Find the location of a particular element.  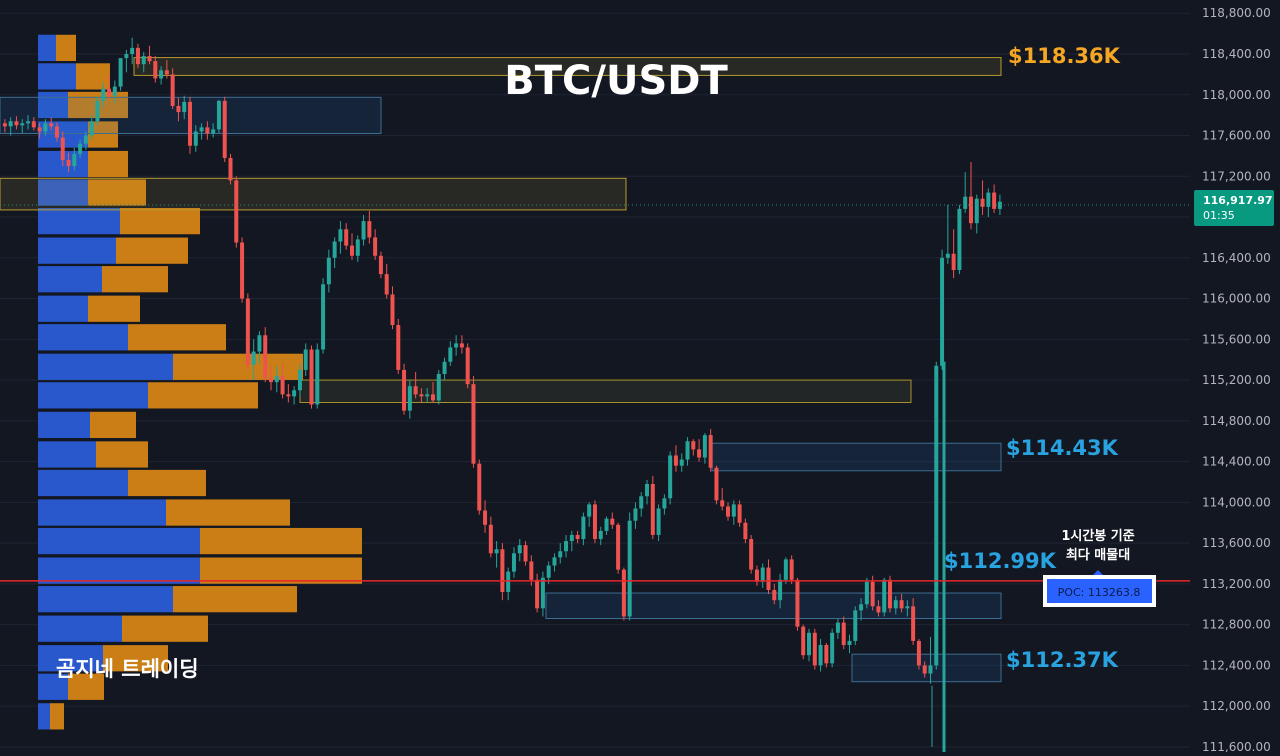

poc-note-line1: 1시간봉 기준 is located at coordinates (1097, 536).